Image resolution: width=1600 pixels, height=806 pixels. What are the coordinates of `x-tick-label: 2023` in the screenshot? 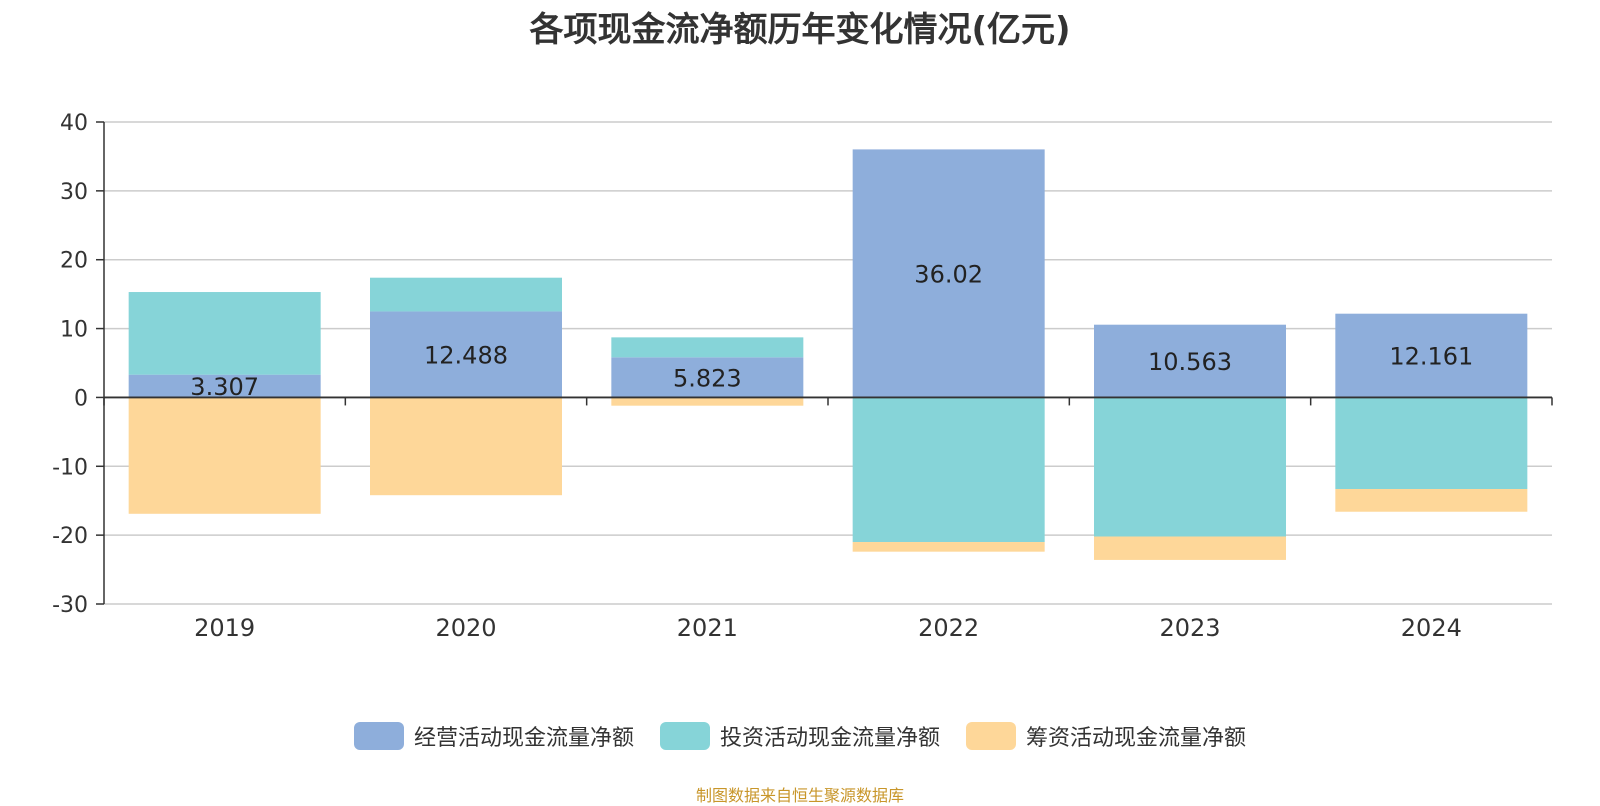 It's located at (1189, 628).